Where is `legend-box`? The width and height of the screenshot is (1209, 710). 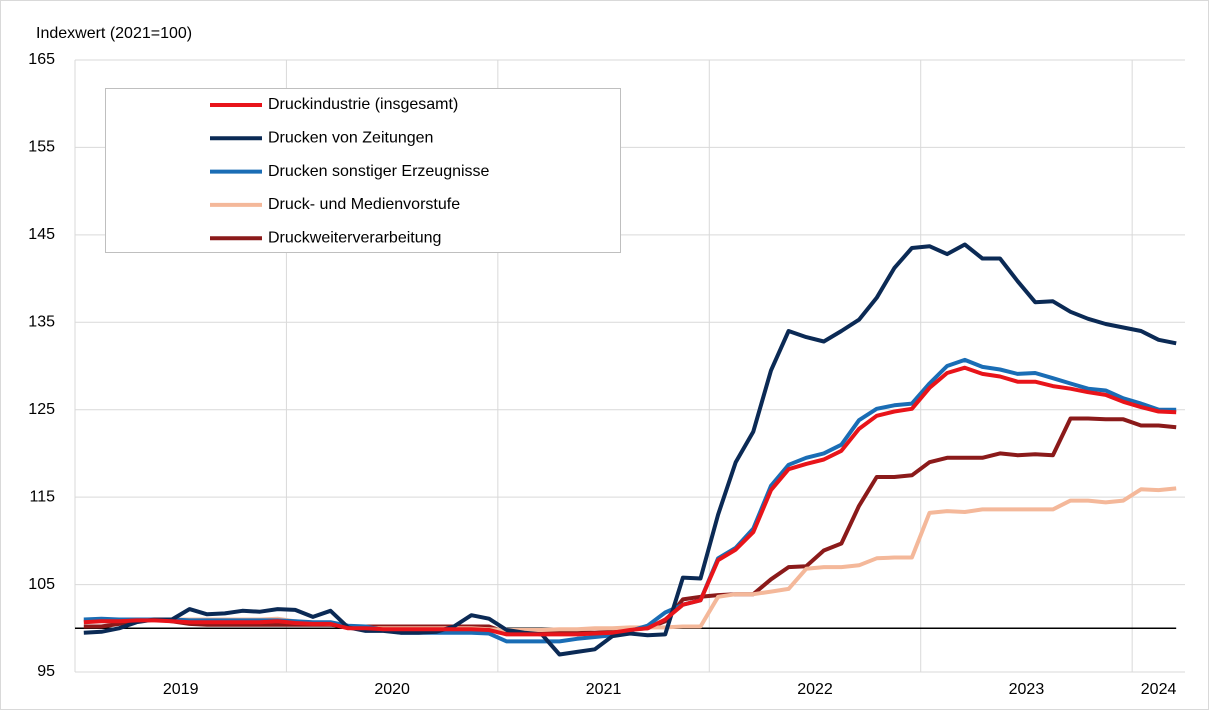
legend-box is located at coordinates (363, 170).